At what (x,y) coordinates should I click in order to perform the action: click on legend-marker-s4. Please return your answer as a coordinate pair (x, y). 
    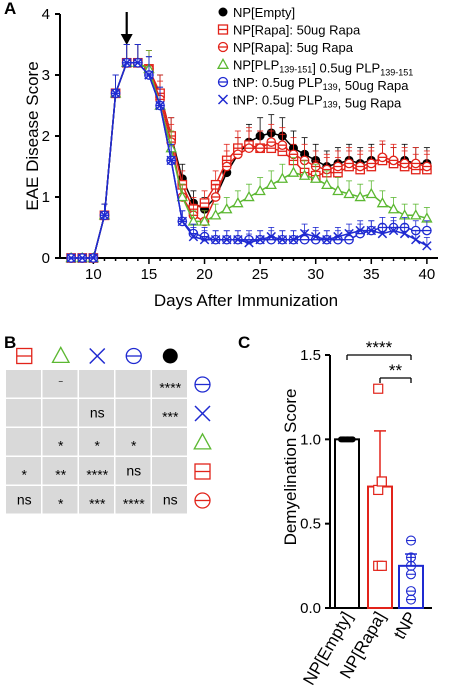
    Looking at the image, I should click on (223, 63).